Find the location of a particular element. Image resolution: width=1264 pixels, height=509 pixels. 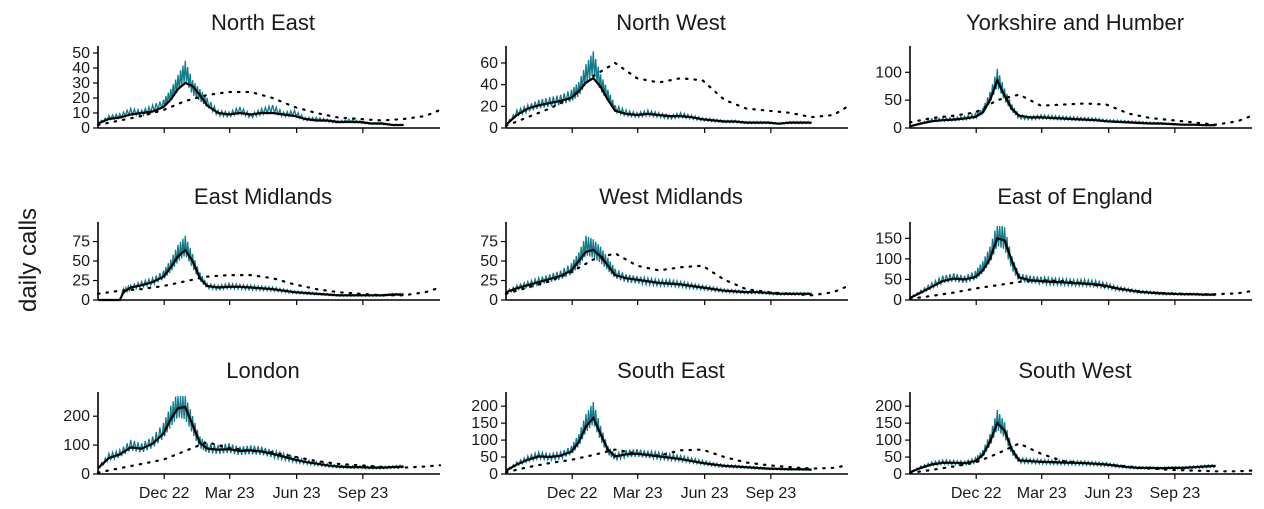

panel-north-west: North West 0 20 40 60 is located at coordinates (665, 73).